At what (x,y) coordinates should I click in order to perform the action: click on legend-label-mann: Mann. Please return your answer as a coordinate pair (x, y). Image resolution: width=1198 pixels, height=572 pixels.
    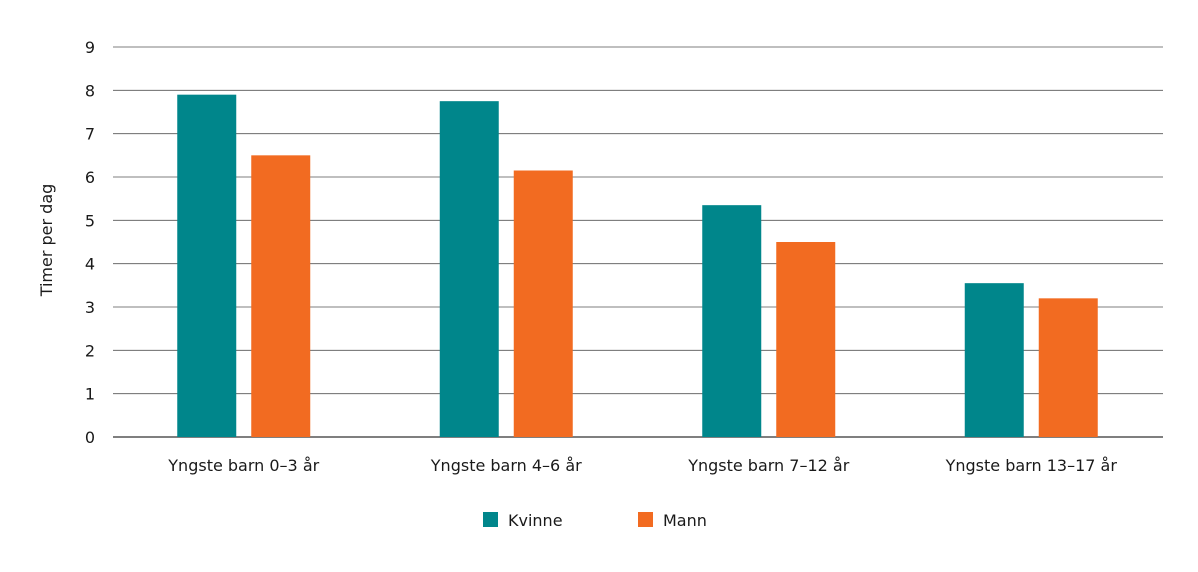
    Looking at the image, I should click on (685, 520).